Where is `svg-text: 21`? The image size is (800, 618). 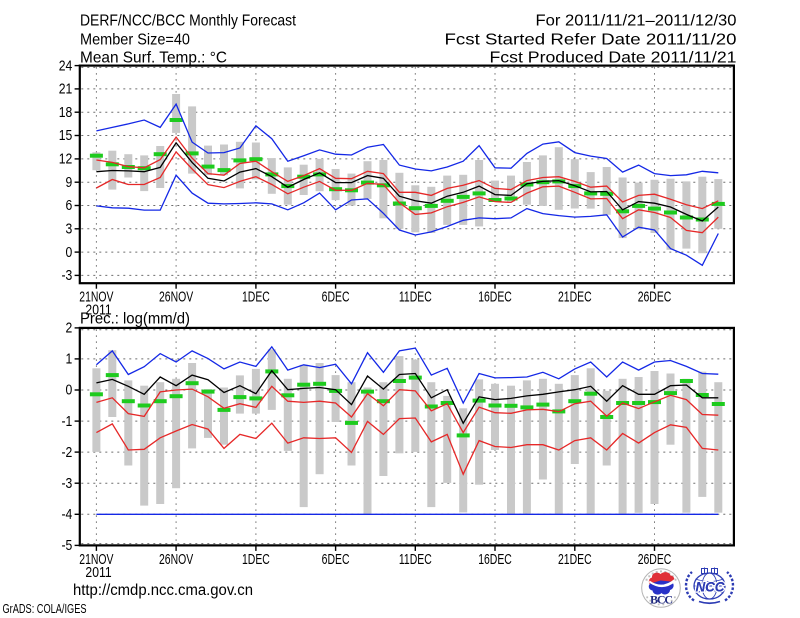
svg-text: 21 is located at coordinates (66, 89).